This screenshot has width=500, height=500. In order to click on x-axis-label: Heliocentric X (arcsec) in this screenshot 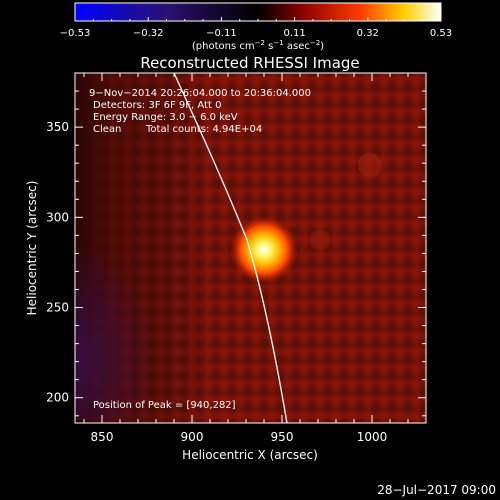, I will do `click(250, 455)`.